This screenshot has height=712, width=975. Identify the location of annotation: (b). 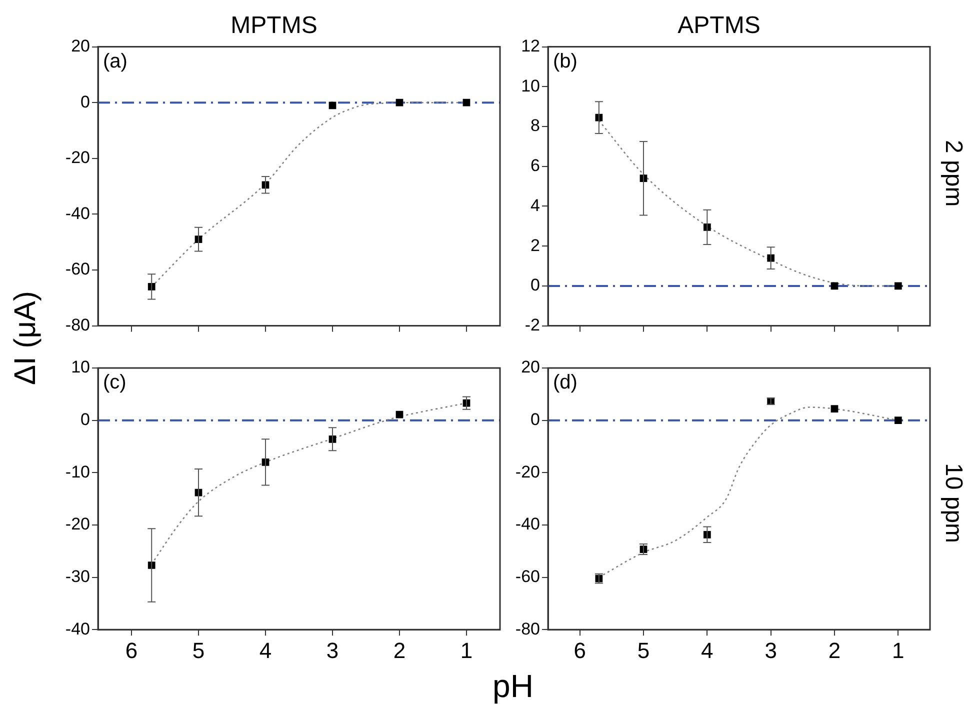
(565, 61).